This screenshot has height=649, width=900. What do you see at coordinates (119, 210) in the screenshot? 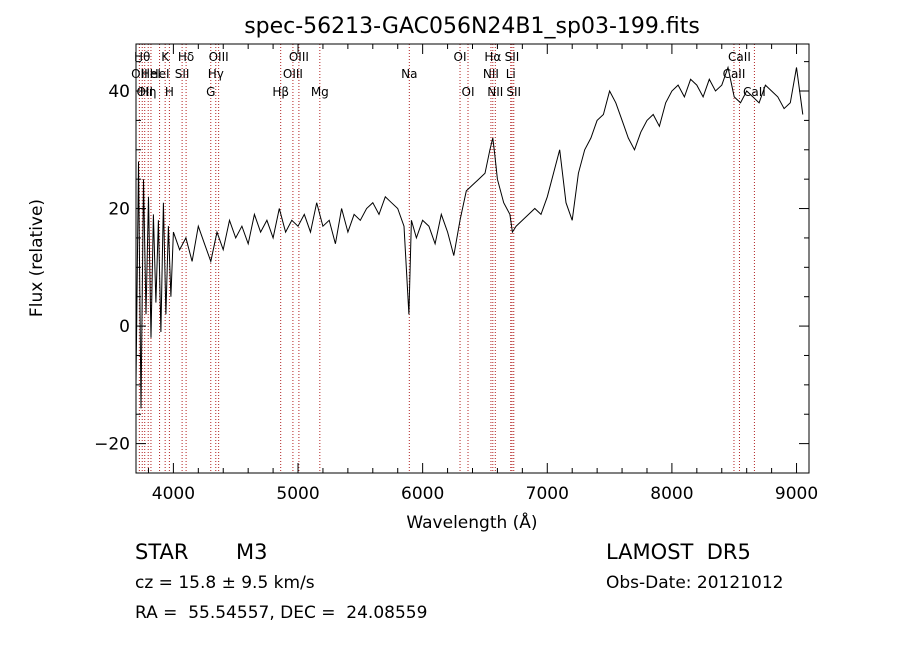
I see `y-tick-label: 20` at bounding box center [119, 210].